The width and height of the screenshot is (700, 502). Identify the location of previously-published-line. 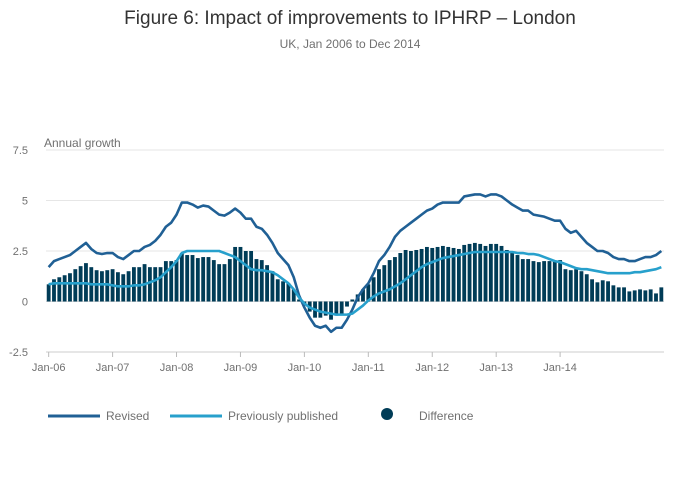
(355, 282).